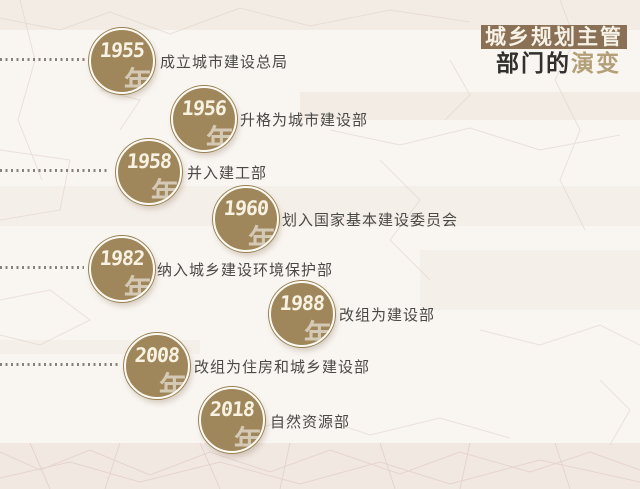 The image size is (640, 489). I want to click on year-badge-1958: 1958 年, so click(149, 172).